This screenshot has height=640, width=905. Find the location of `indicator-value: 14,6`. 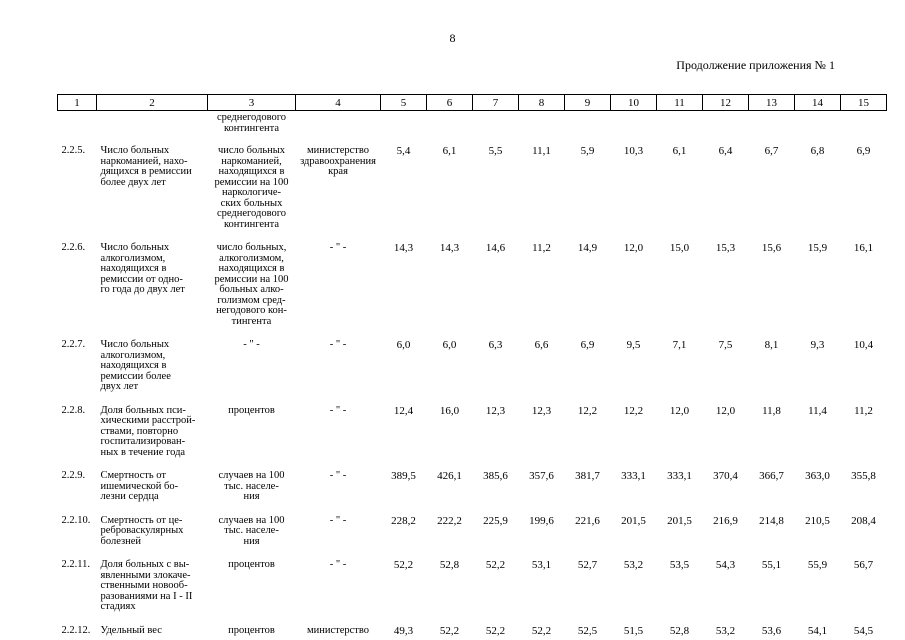

indicator-value: 14,6 is located at coordinates (495, 248).